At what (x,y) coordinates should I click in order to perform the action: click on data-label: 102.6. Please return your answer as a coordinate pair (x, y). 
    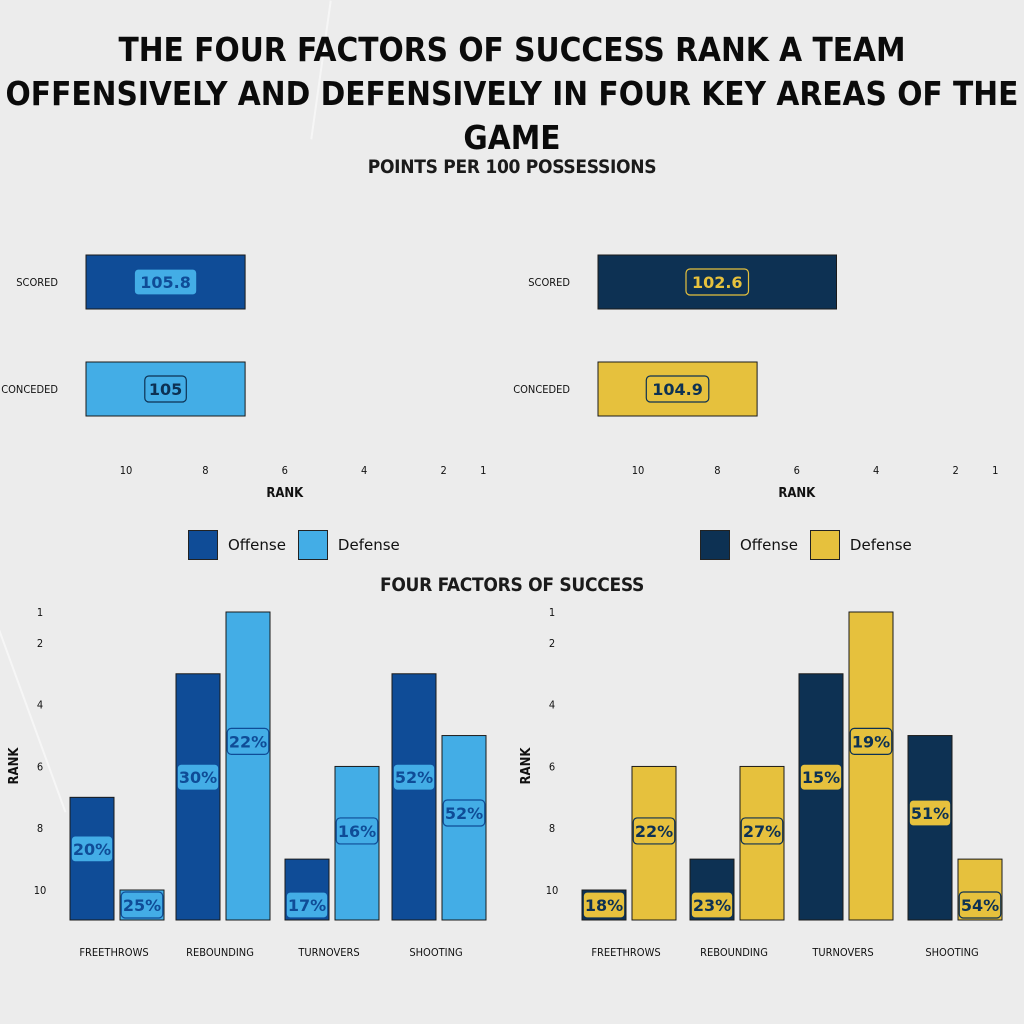
    Looking at the image, I should click on (717, 282).